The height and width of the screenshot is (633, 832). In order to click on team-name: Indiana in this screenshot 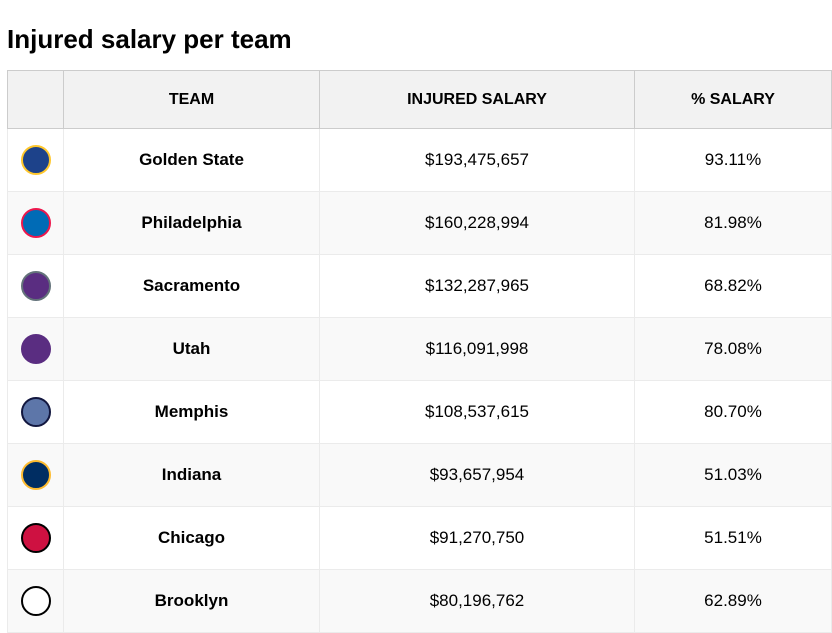, I will do `click(191, 475)`.